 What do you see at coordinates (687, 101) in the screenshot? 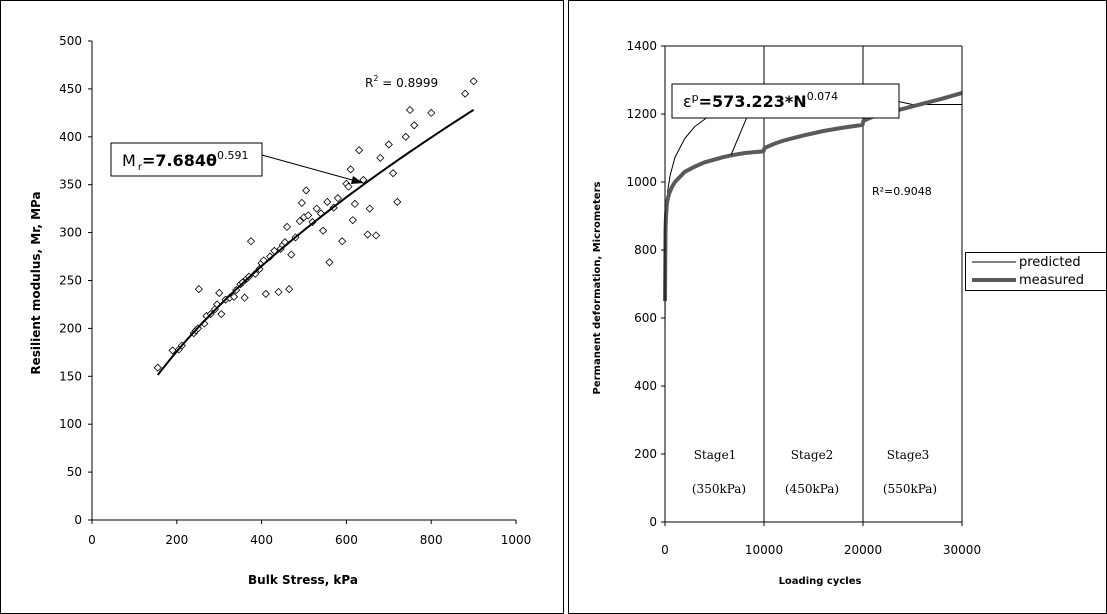
I see `right-eq-lhs: ε` at bounding box center [687, 101].